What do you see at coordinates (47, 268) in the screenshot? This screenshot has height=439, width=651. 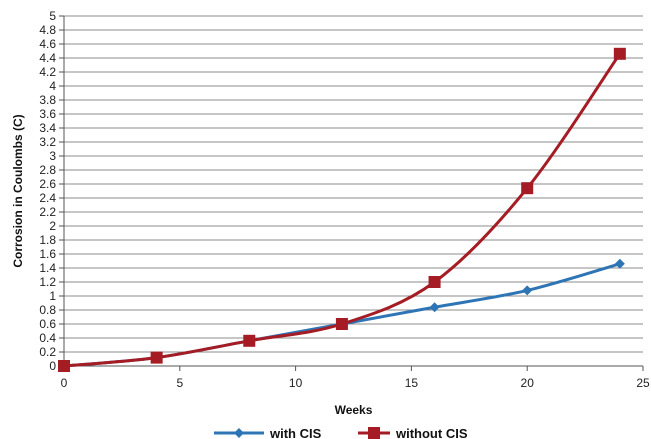 I see `y-tick-label: 1.4` at bounding box center [47, 268].